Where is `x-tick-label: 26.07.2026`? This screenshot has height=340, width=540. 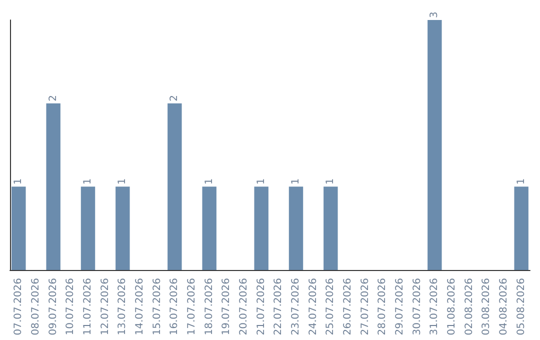
x-tick-label: 26.07.2026 is located at coordinates (348, 307).